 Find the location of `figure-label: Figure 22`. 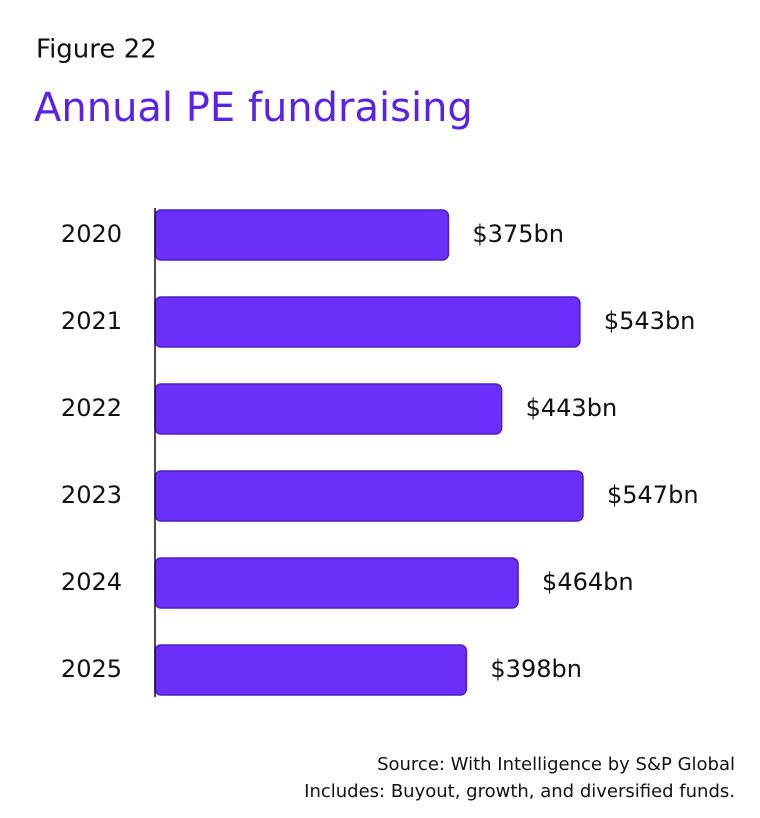

figure-label: Figure 22 is located at coordinates (96, 50).